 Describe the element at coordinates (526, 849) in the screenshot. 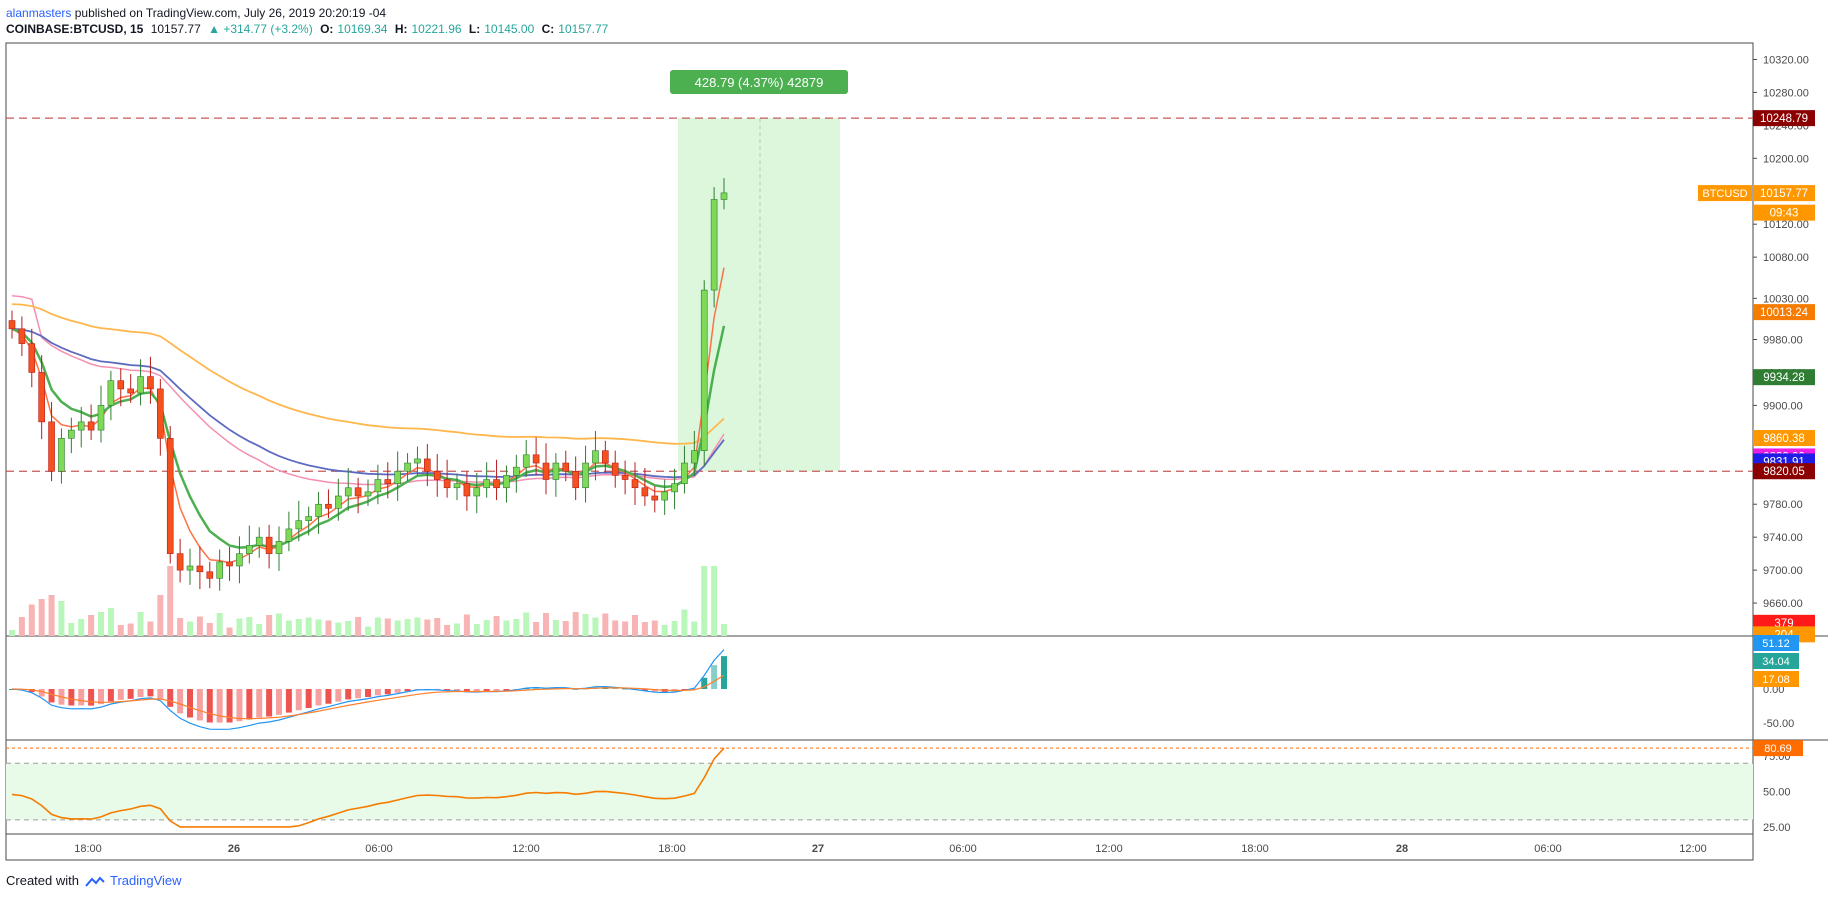

I see `time-tick-label: 12:00` at that location.